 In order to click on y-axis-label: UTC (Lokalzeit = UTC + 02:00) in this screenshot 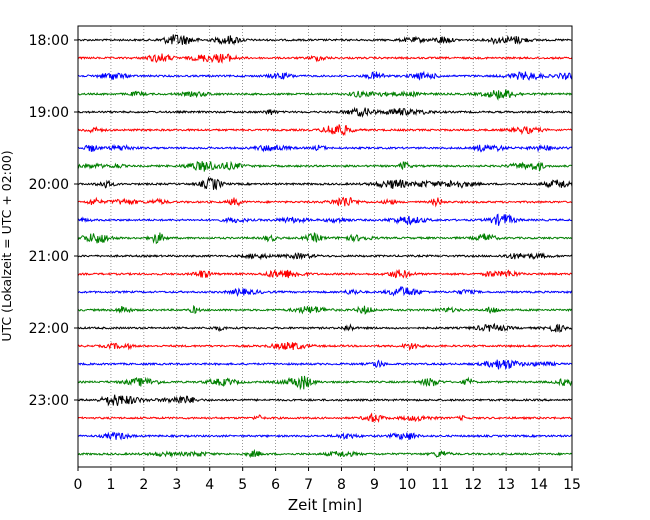, I will do `click(7, 245)`.